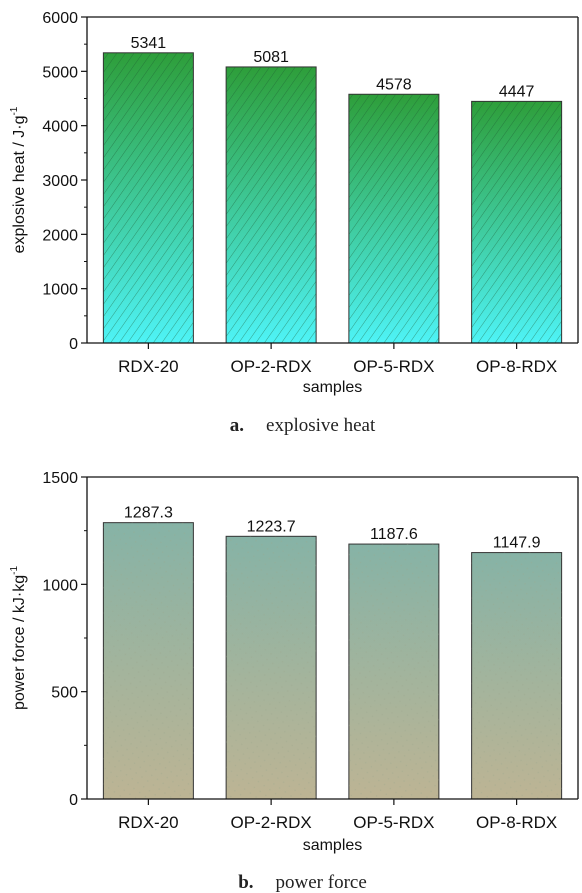  What do you see at coordinates (60, 478) in the screenshot?
I see `y-tick-label: 1500` at bounding box center [60, 478].